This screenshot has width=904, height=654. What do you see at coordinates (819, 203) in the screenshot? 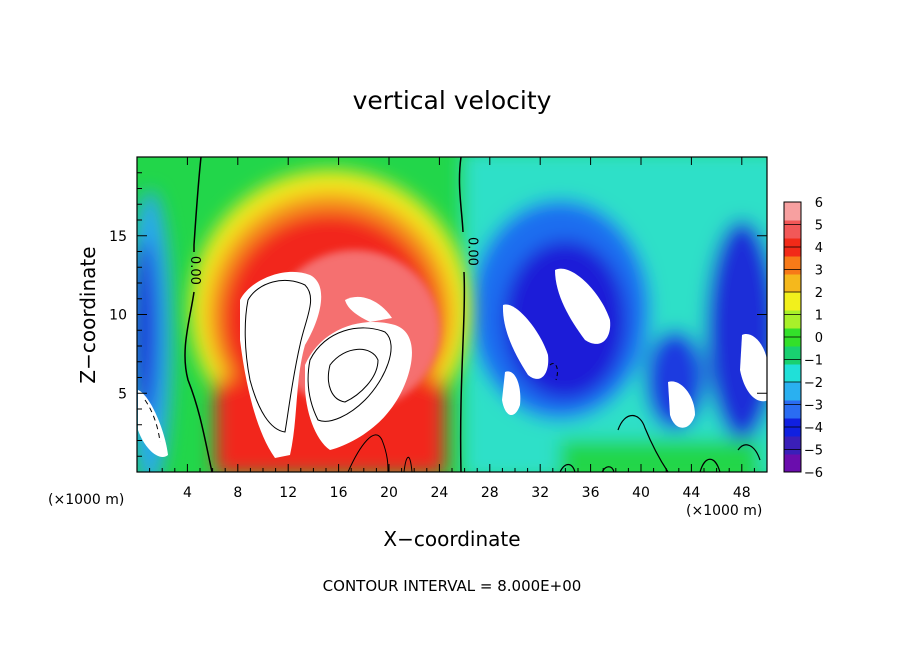
I see `colorbar-label: 6` at bounding box center [819, 203].